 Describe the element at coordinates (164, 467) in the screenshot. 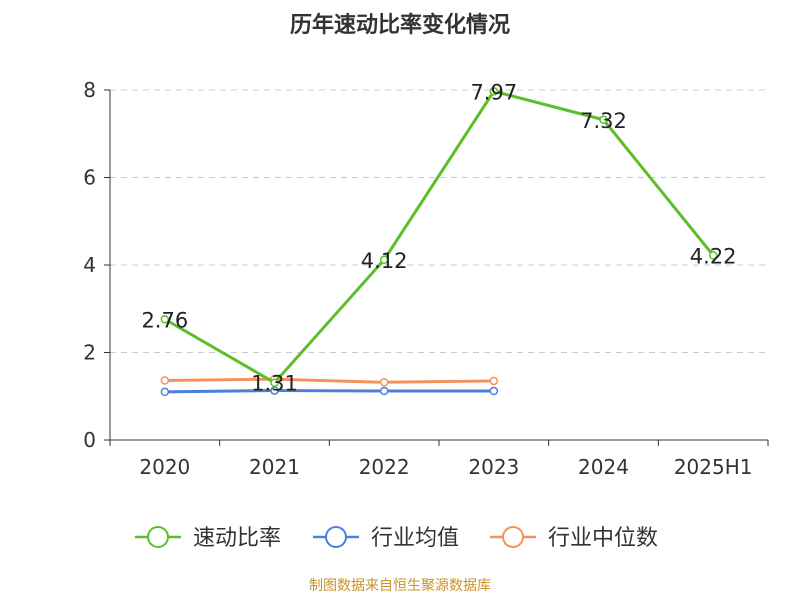

I see `x-tick-label: 2020` at that location.